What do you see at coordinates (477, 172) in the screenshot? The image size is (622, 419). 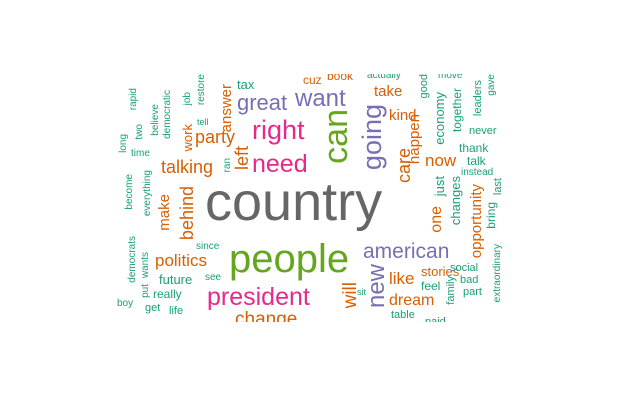 I see `word-instead: instead` at bounding box center [477, 172].